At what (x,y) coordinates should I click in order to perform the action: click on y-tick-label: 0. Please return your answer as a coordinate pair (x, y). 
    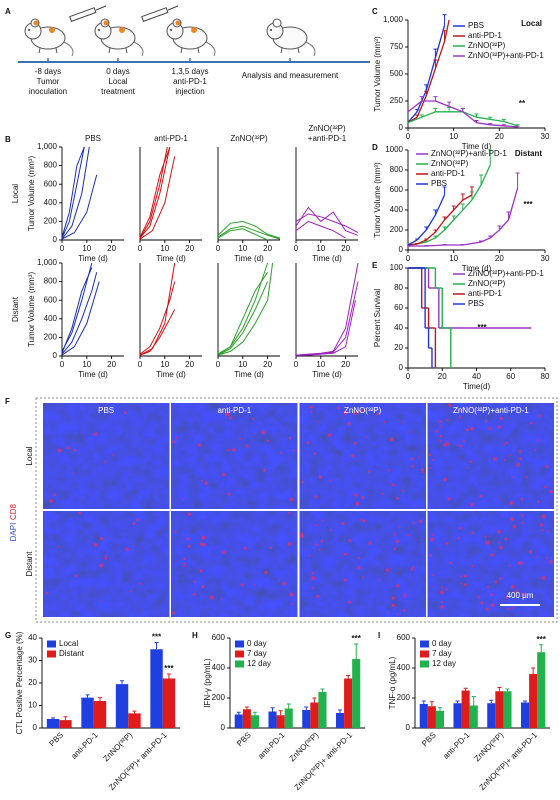
    Looking at the image, I should click on (401, 127).